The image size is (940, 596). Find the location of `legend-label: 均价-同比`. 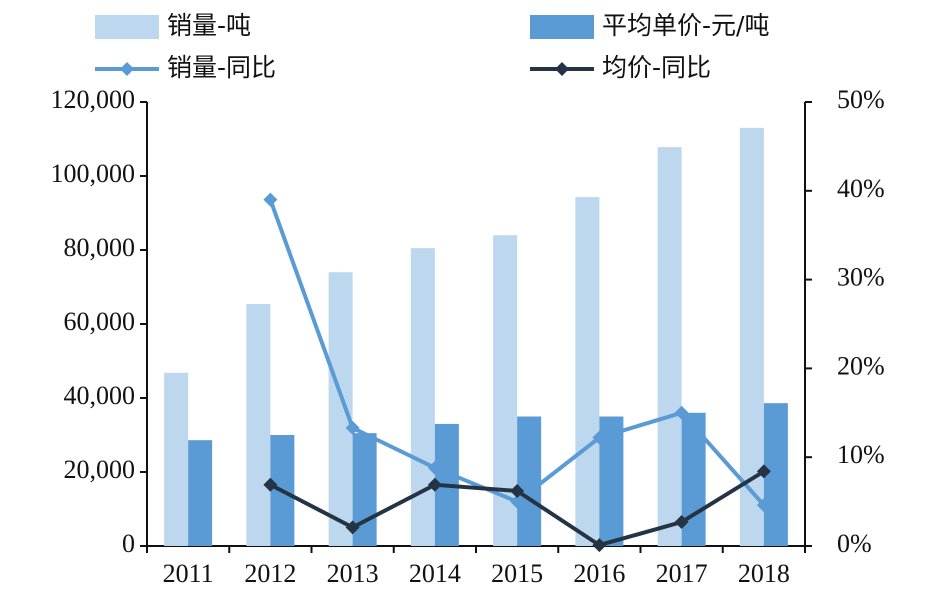

legend-label: 均价-同比 is located at coordinates (656, 67).